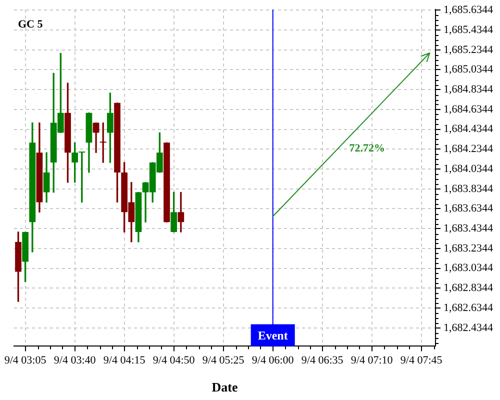 The image size is (500, 400). I want to click on y-tick-label: 1,683.6344, so click(469, 208).